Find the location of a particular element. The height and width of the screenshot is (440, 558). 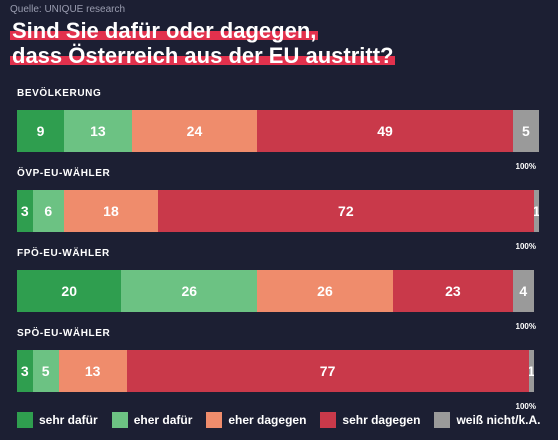

legend-label: sehr dagegen is located at coordinates (381, 420).